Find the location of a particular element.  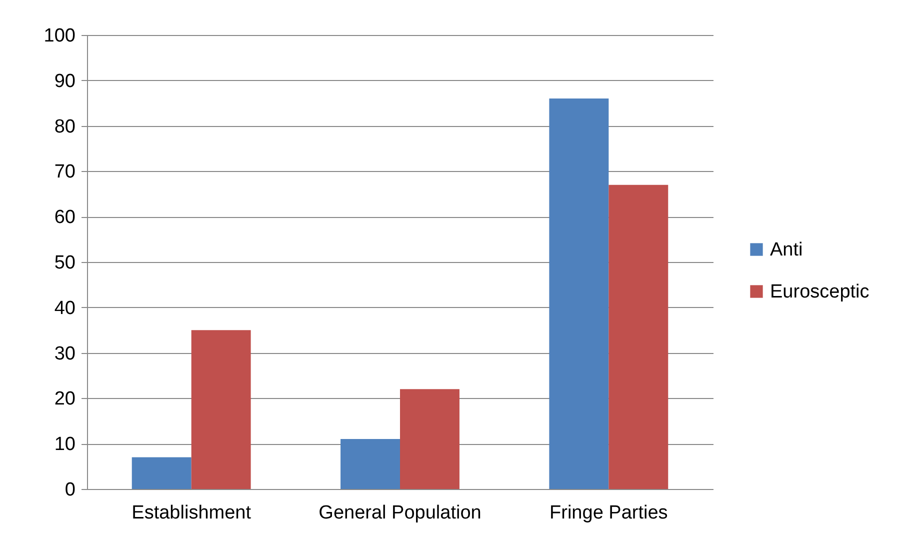

legend-label: Eurosceptic is located at coordinates (820, 292).